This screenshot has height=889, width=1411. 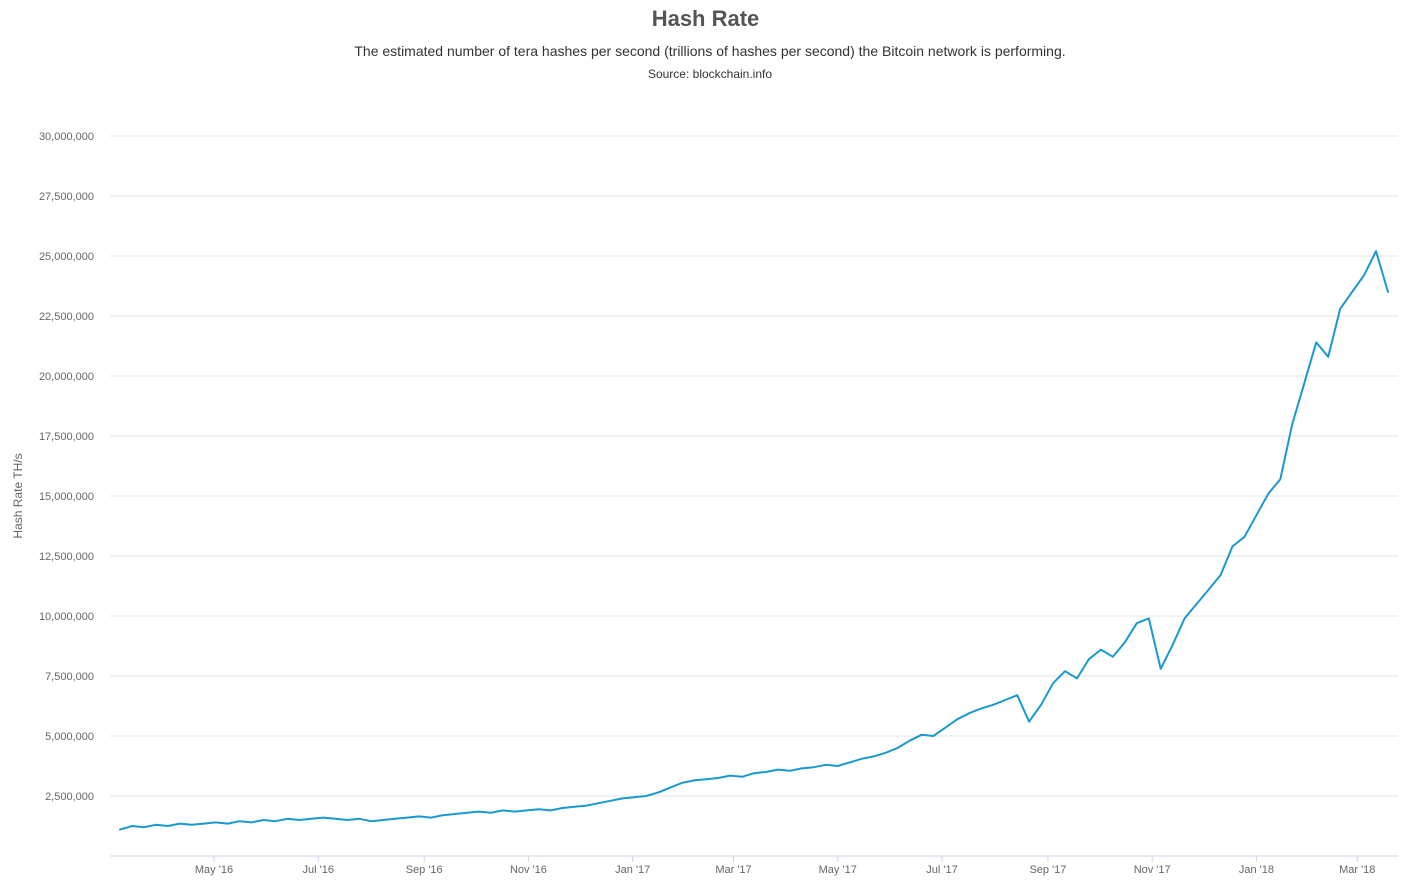 What do you see at coordinates (733, 870) in the screenshot?
I see `x-tick-label: Mar '17` at bounding box center [733, 870].